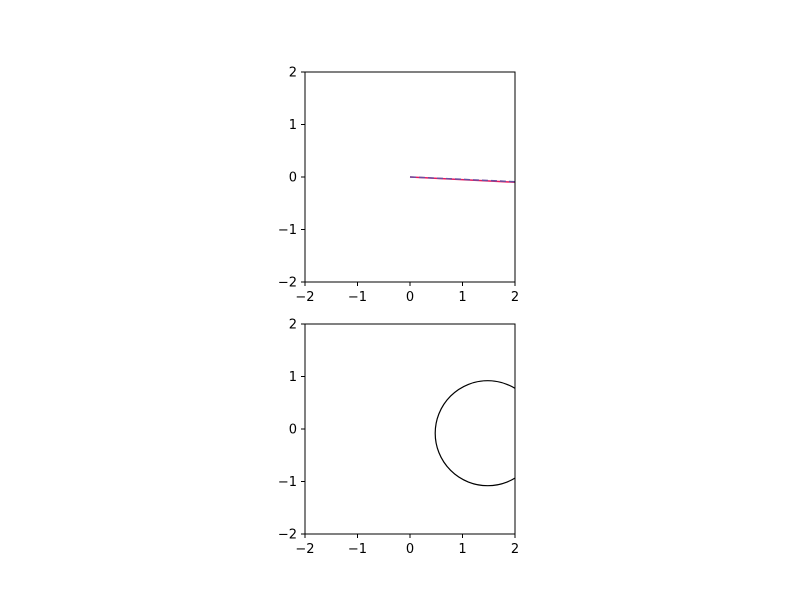 This screenshot has height=600, width=800. What do you see at coordinates (304, 549) in the screenshot?
I see `subplot-2-x-tick-label: −2` at bounding box center [304, 549].